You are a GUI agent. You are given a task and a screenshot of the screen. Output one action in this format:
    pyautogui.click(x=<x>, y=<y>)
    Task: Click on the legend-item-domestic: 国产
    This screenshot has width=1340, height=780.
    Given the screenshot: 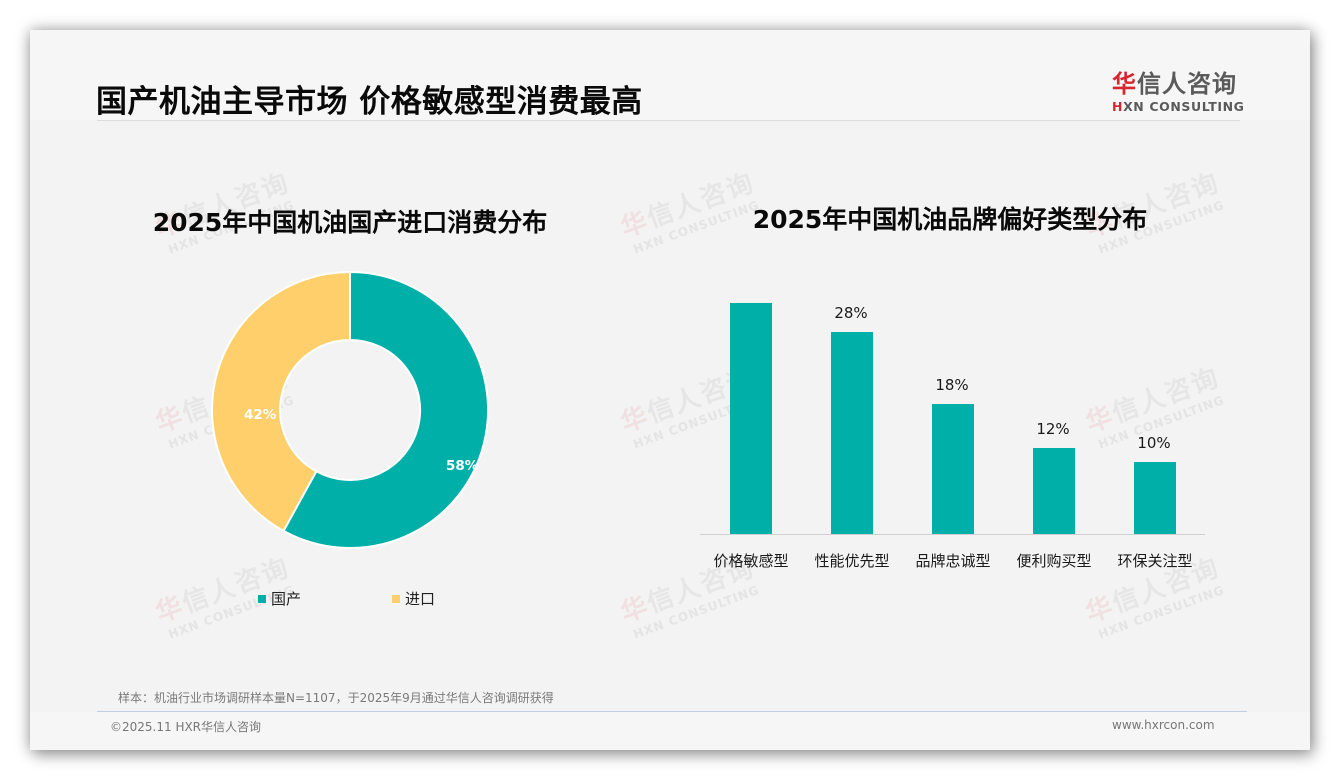 What is the action you would take?
    pyautogui.click(x=279, y=598)
    